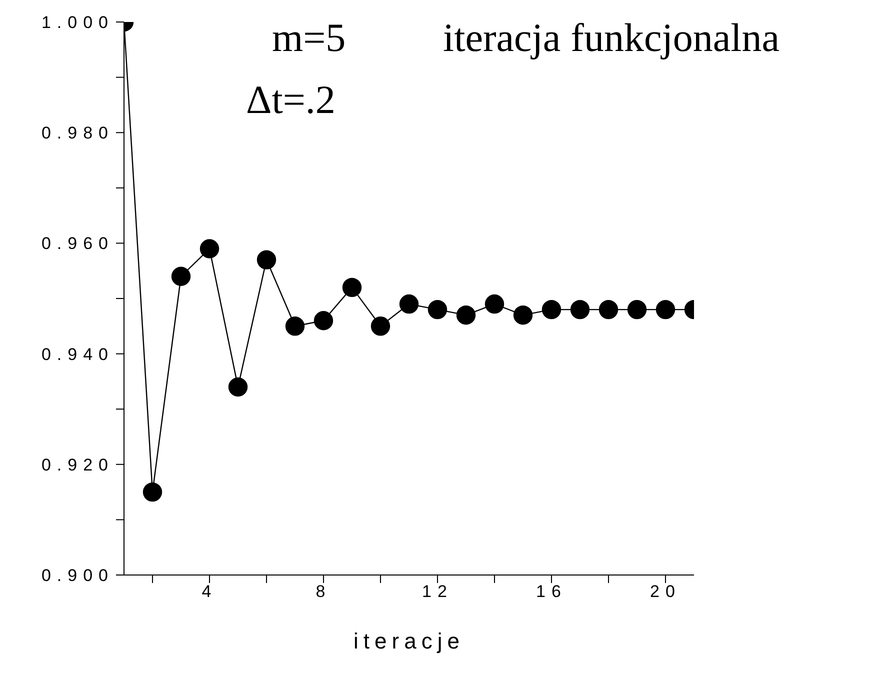  Describe the element at coordinates (324, 592) in the screenshot. I see `x-tick-label: 8` at that location.